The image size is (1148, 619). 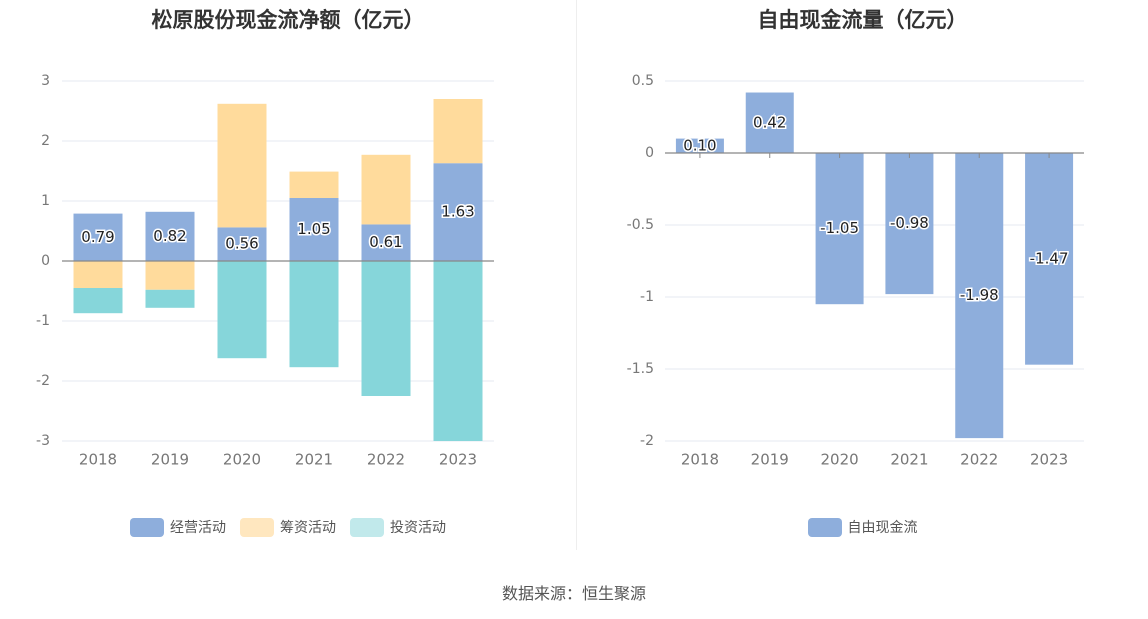 What do you see at coordinates (257, 527) in the screenshot?
I see `legend-swatch-financing` at bounding box center [257, 527].